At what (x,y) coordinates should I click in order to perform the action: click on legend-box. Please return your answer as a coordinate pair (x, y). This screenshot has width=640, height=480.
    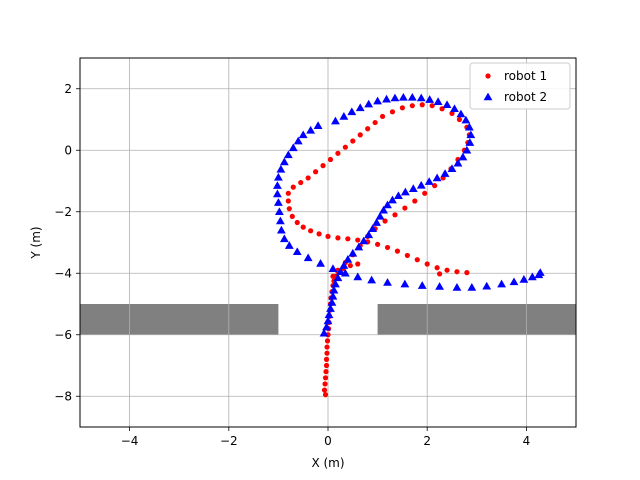
    Looking at the image, I should click on (520, 86).